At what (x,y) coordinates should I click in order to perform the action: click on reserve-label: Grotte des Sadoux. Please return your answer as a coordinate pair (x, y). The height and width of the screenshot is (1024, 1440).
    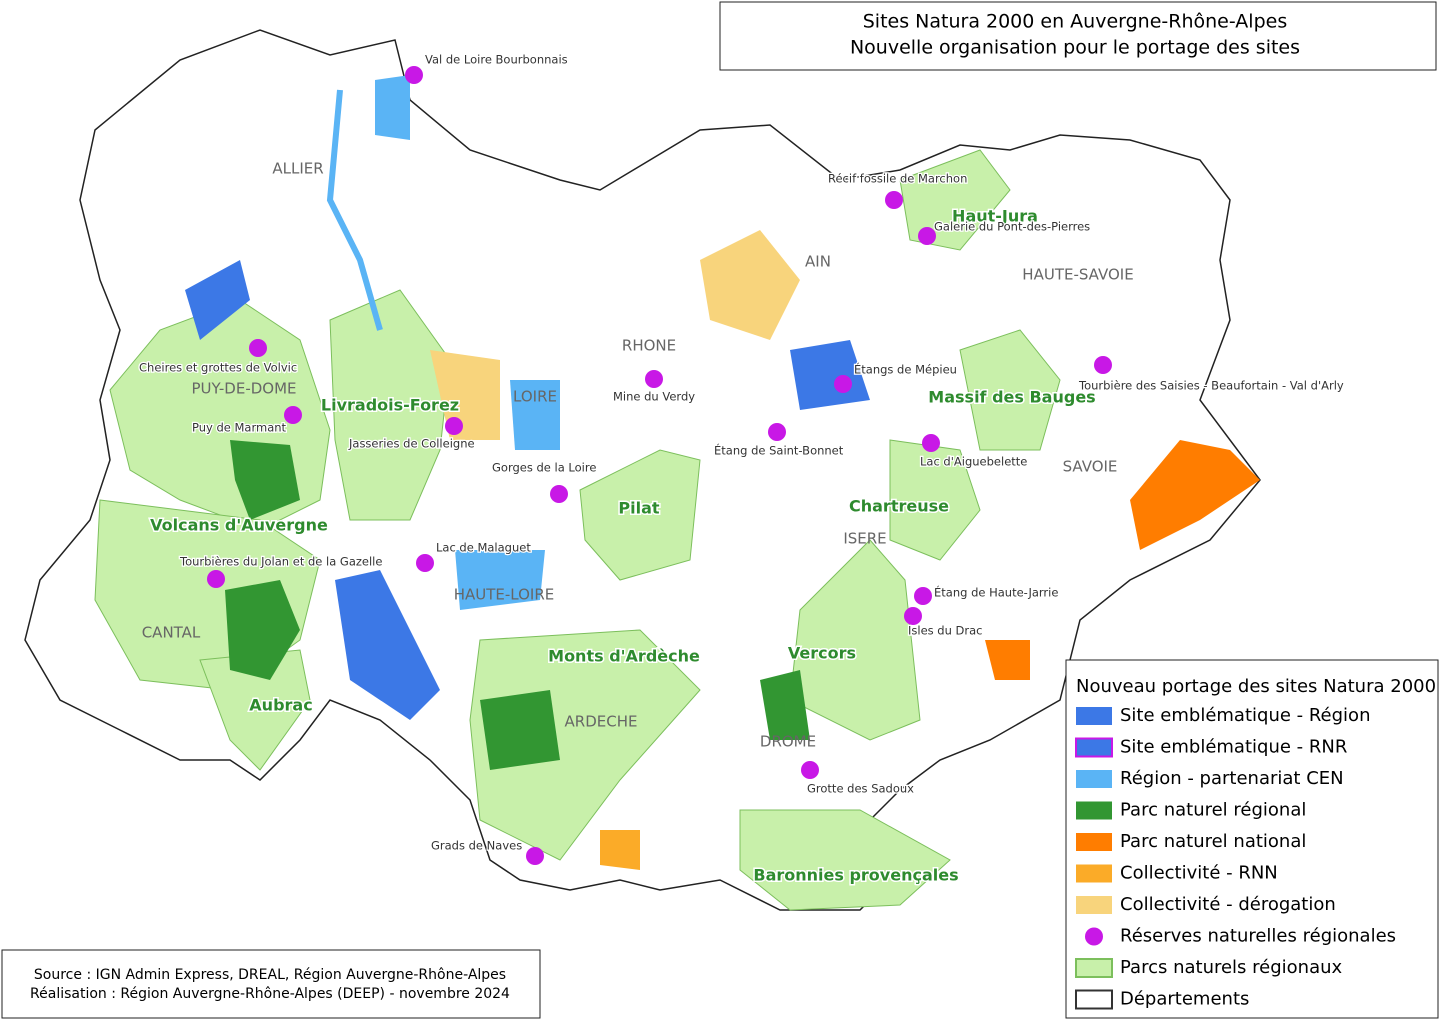
    Looking at the image, I should click on (860, 789).